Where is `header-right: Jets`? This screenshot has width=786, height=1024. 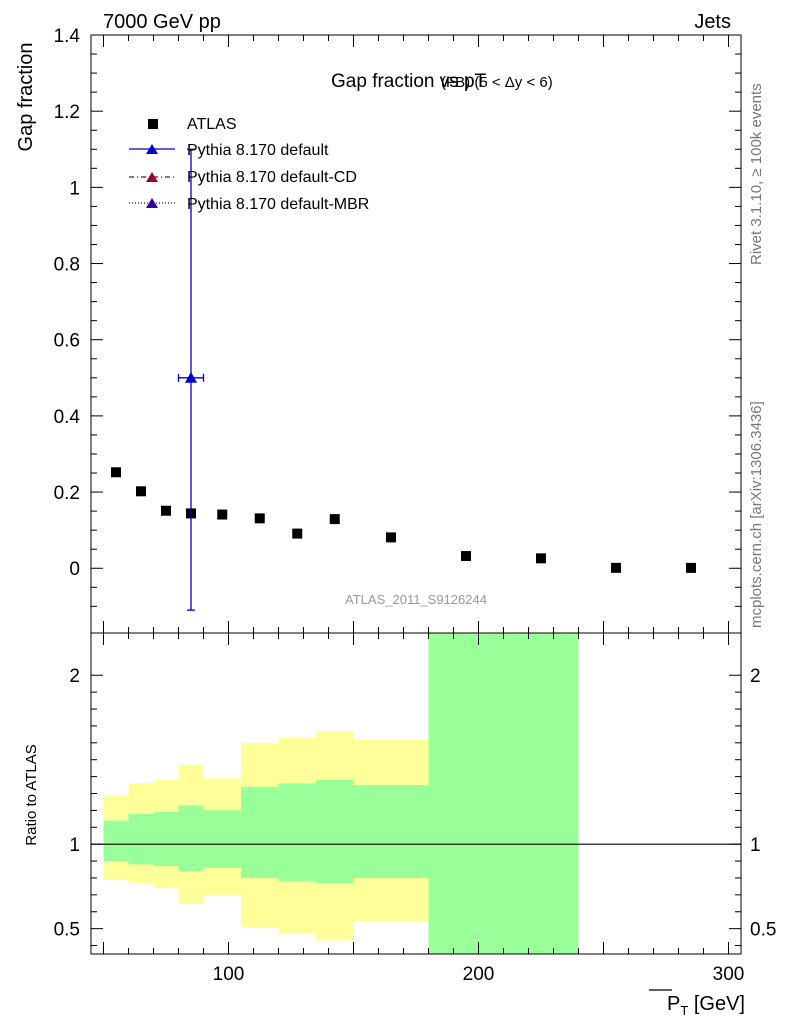
header-right: Jets is located at coordinates (712, 22).